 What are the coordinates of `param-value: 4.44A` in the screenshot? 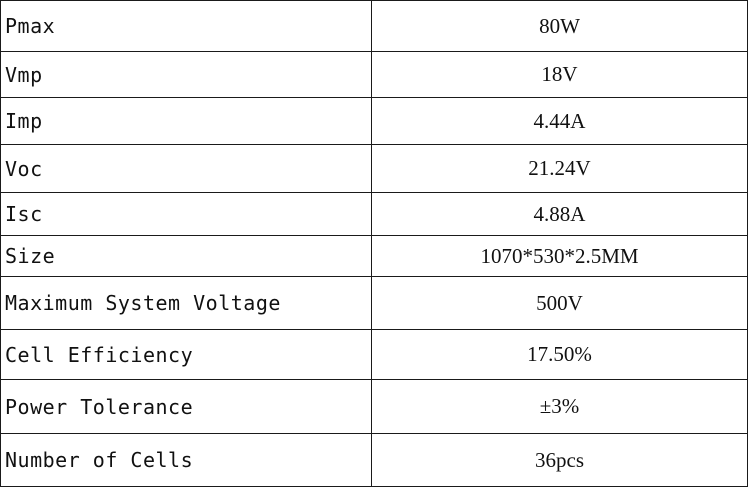 It's located at (559, 121).